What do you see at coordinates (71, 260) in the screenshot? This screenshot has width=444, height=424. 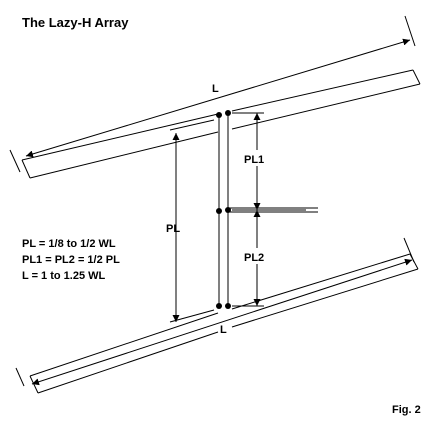 I see `note-phase-lines: PL1 = PL2 = 1/2 PL` at bounding box center [71, 260].